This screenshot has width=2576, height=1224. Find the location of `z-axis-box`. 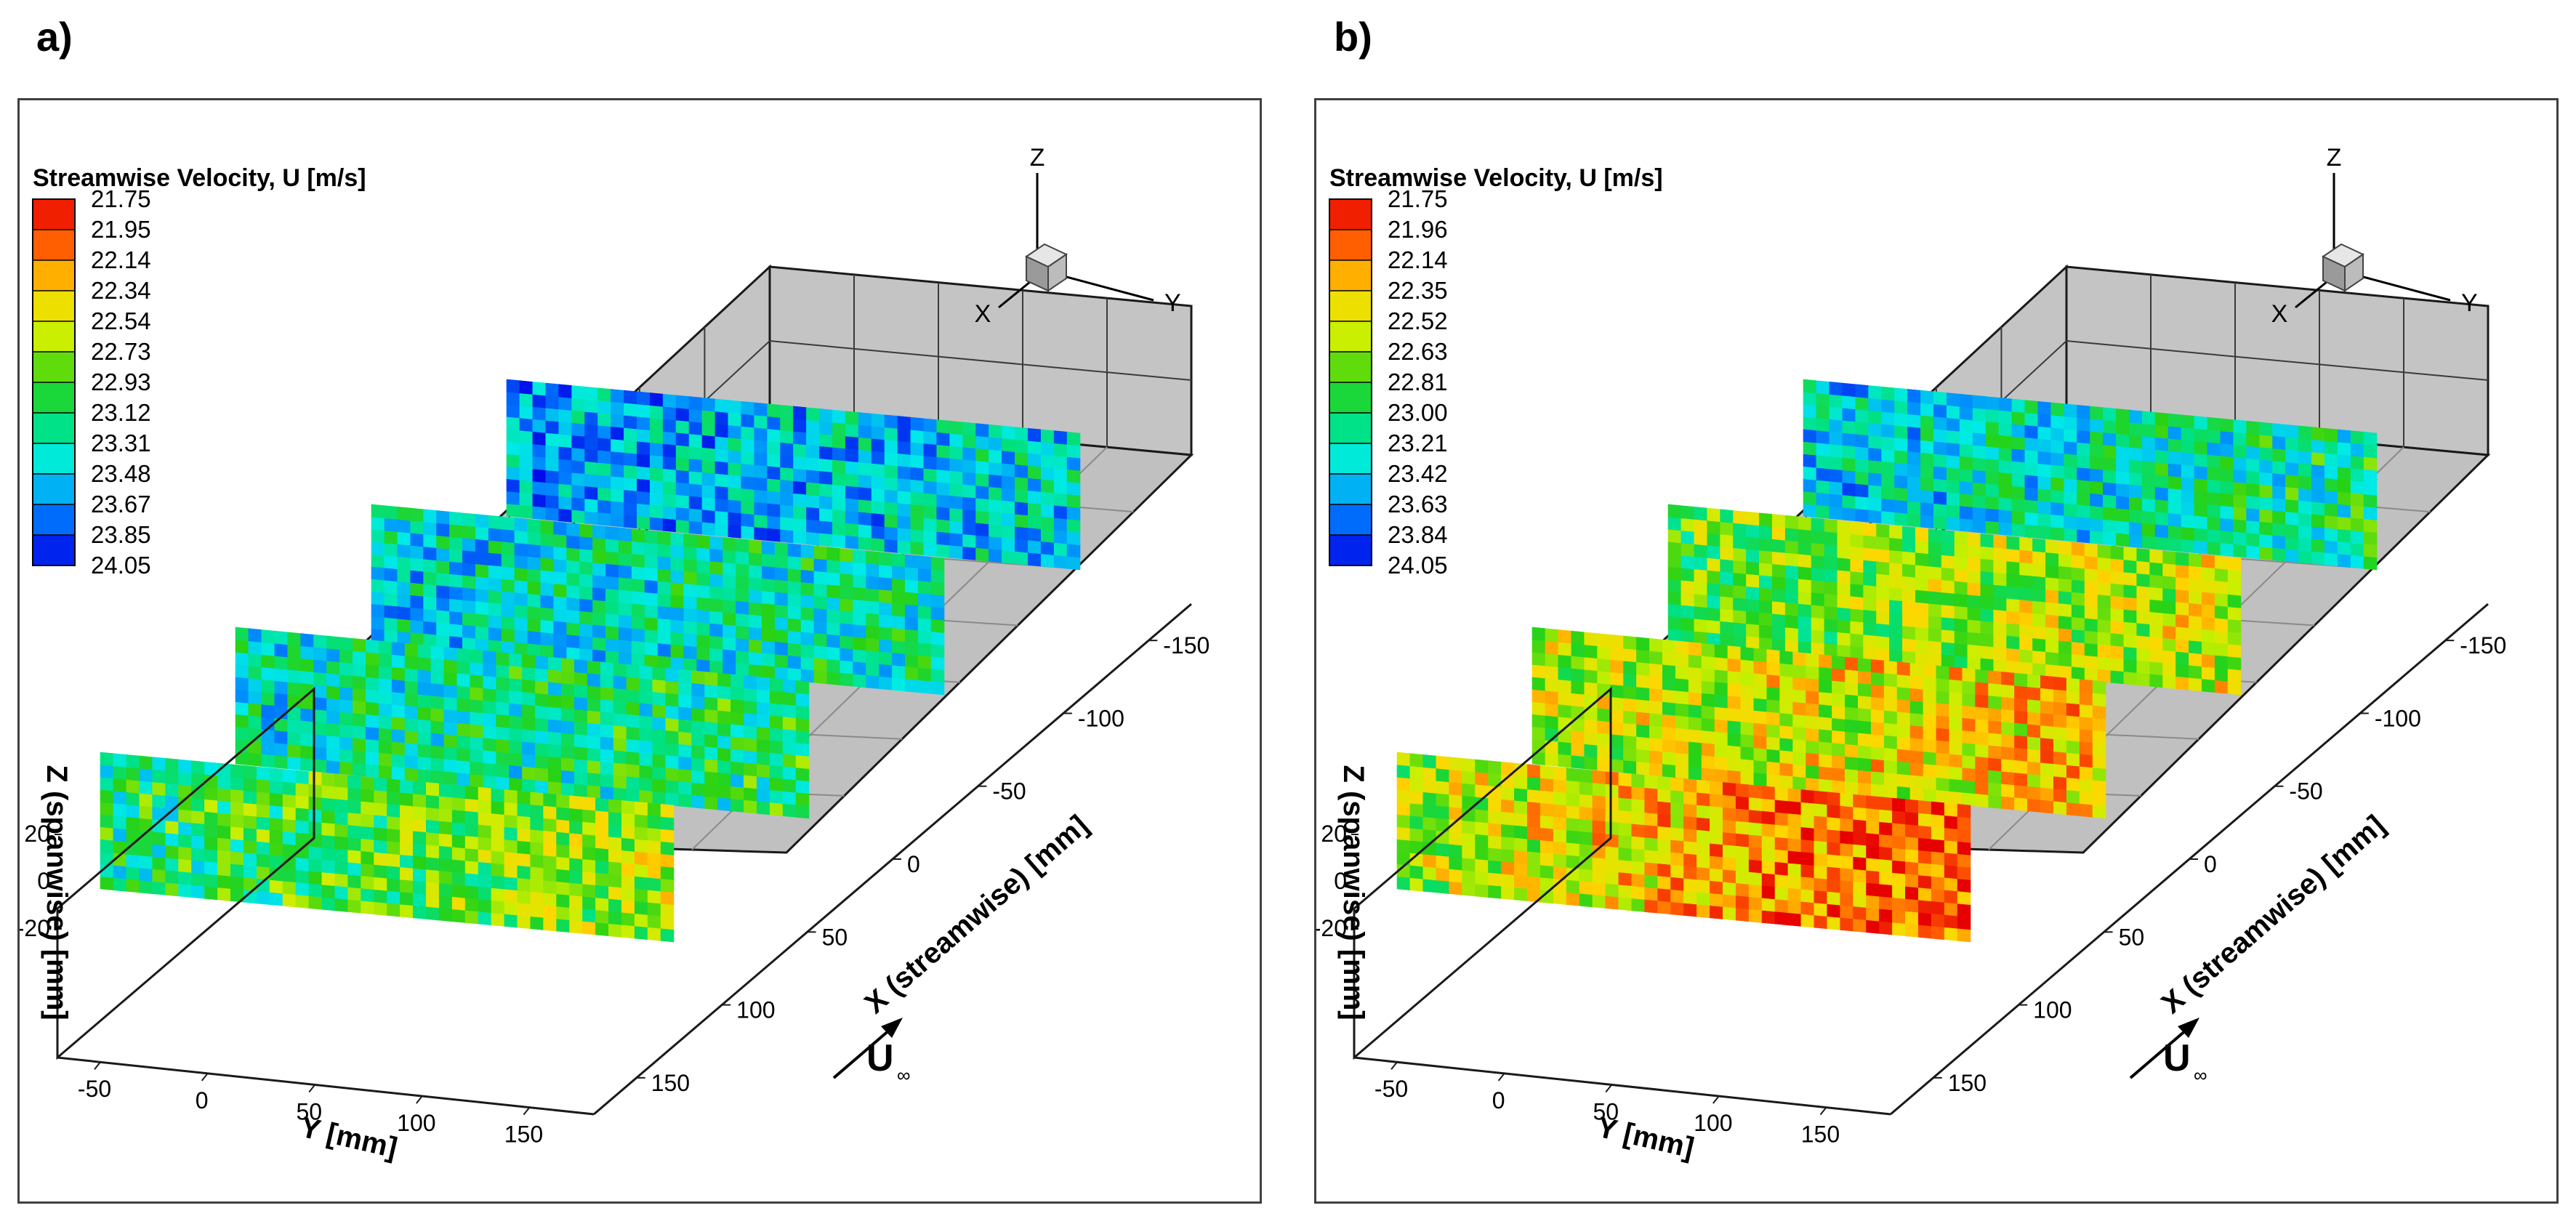

z-axis-box is located at coordinates (1482, 873).